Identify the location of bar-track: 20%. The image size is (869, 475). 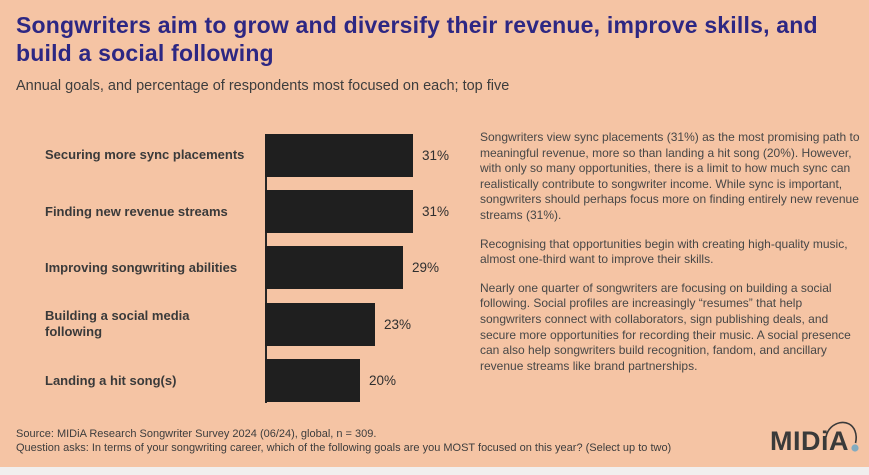
(368, 381).